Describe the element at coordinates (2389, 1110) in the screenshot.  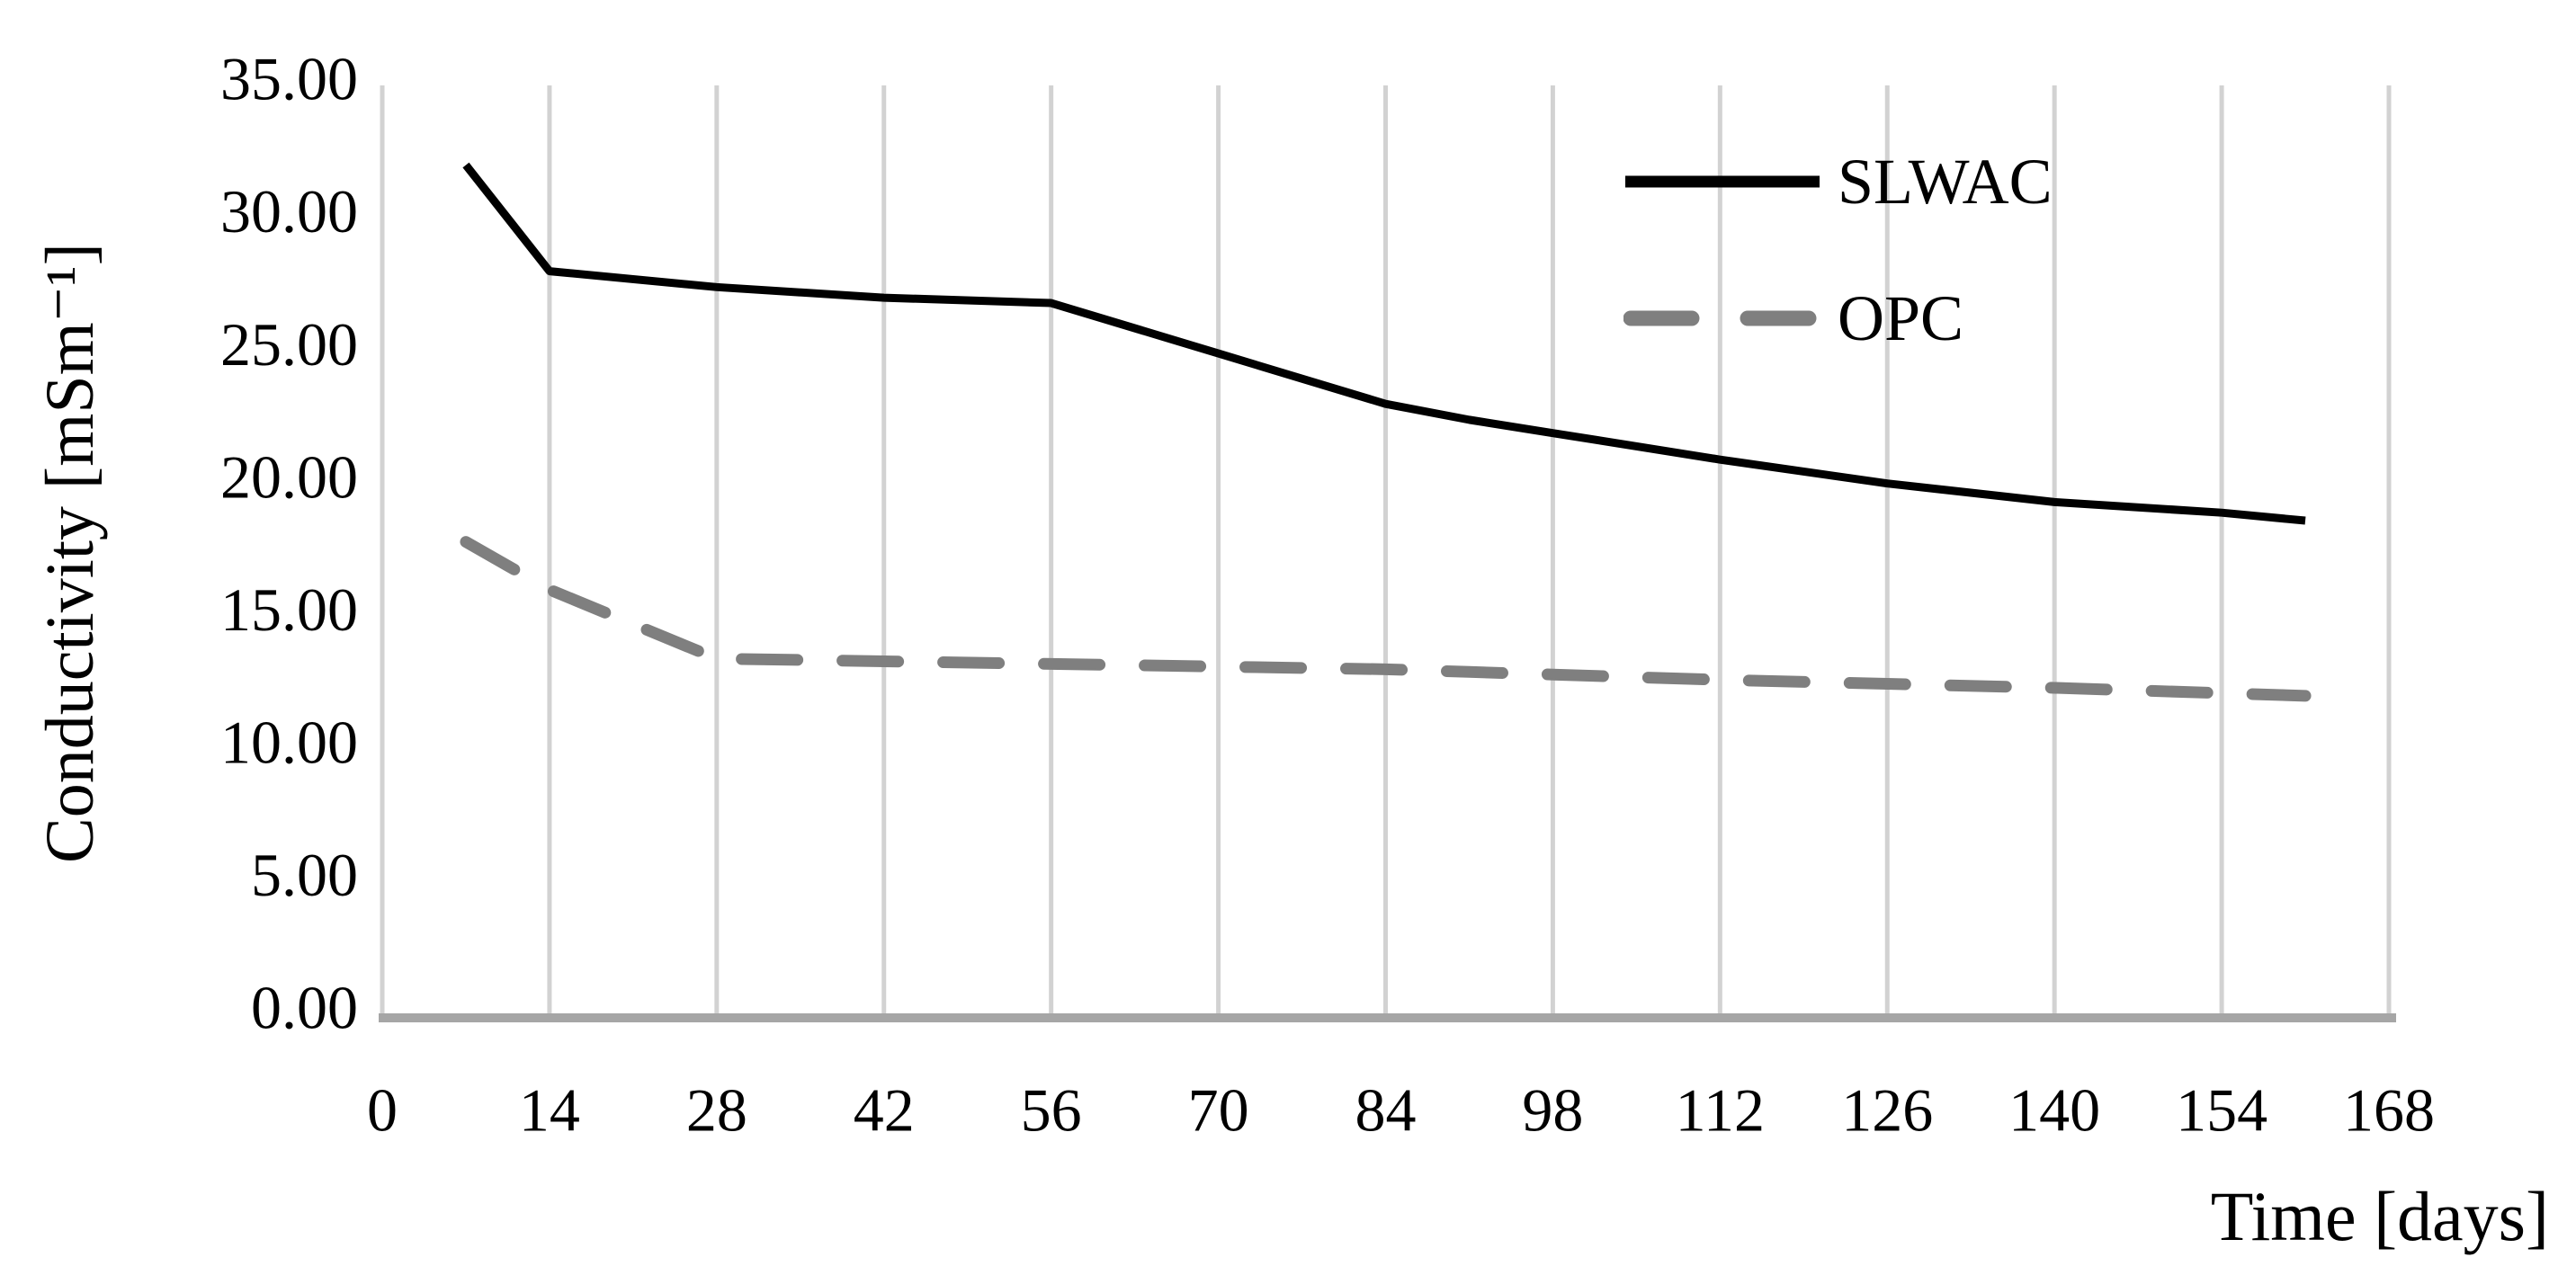
I see `x-tick-label: 168` at that location.